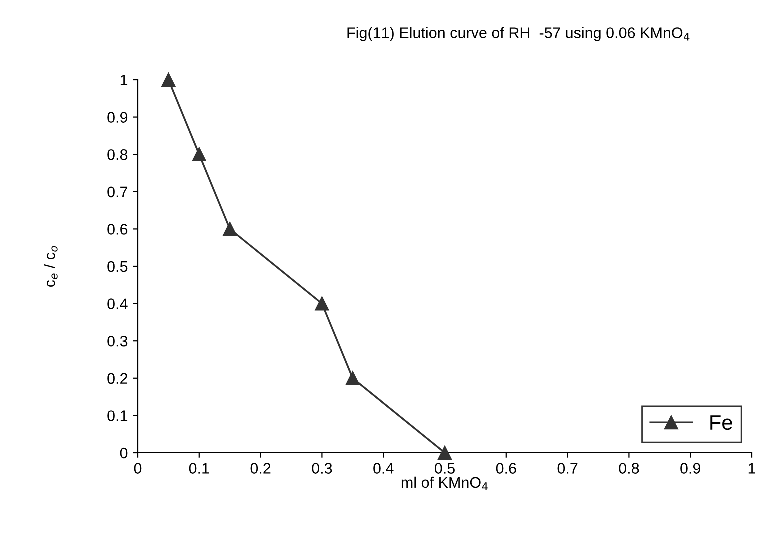  I want to click on x-tick-label: 0.5, so click(444, 468).